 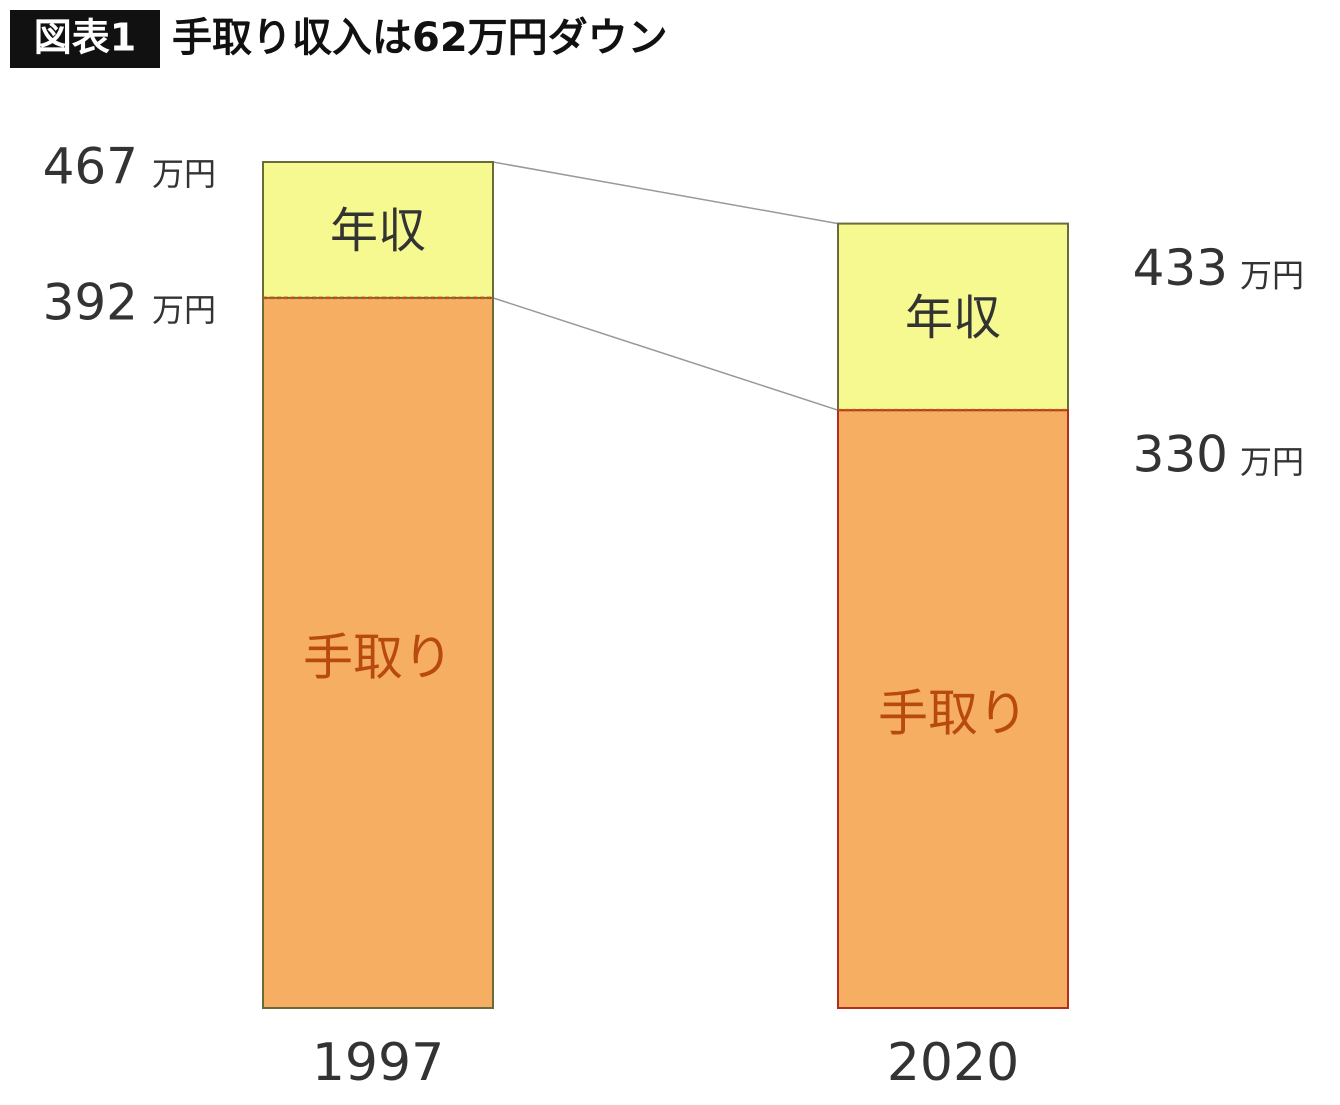 I want to click on value-label: 330, so click(x=1180, y=455).